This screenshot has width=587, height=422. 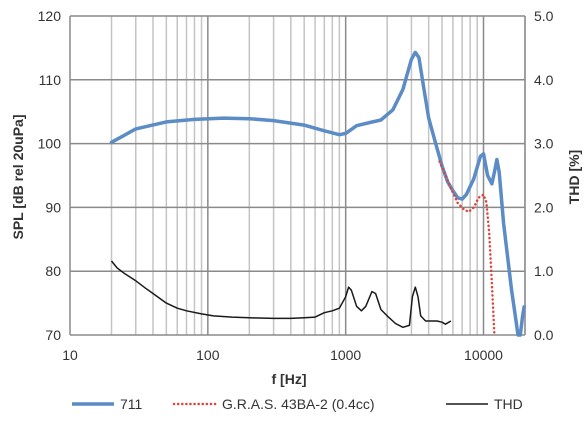 What do you see at coordinates (50, 144) in the screenshot?
I see `y-tick-label: 100` at bounding box center [50, 144].